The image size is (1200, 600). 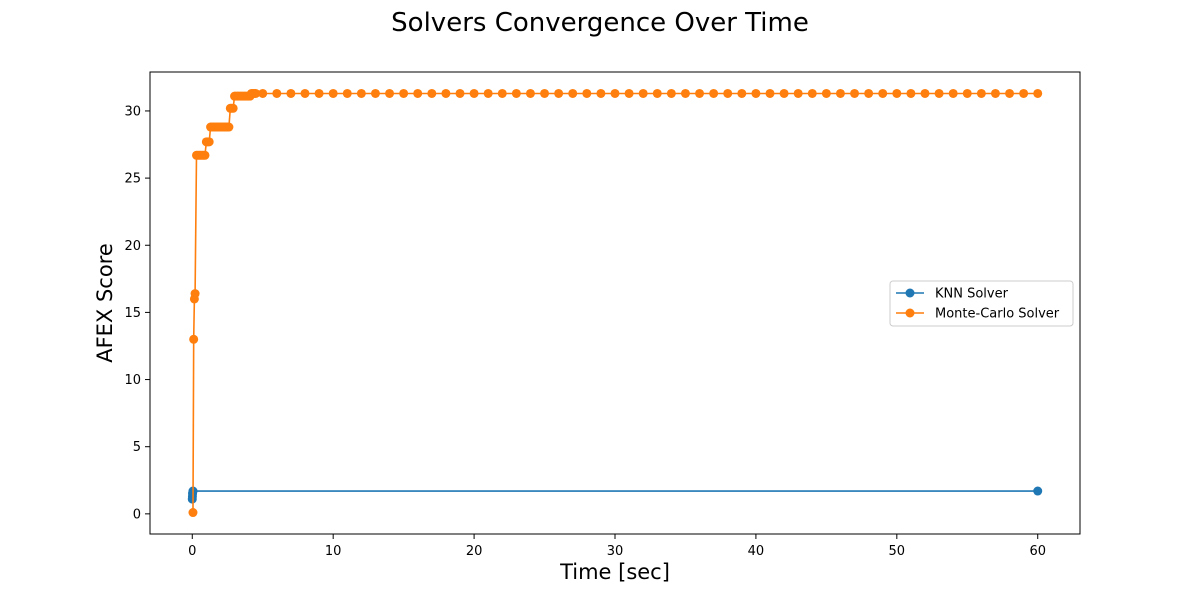 What do you see at coordinates (474, 551) in the screenshot?
I see `x-tick-label: 20` at bounding box center [474, 551].